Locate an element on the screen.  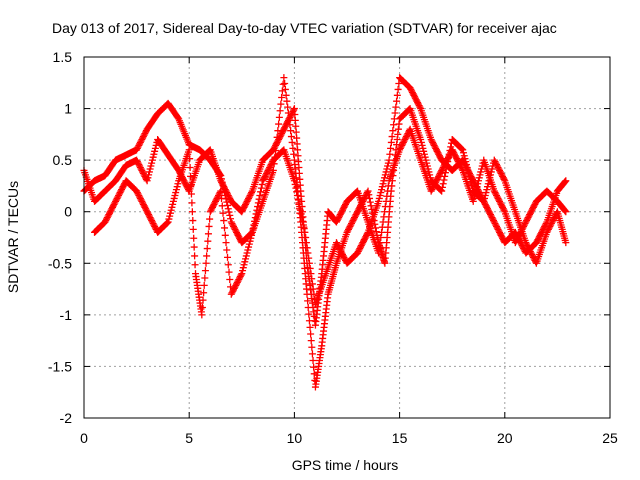
y-tick-label: 0 is located at coordinates (68, 212).